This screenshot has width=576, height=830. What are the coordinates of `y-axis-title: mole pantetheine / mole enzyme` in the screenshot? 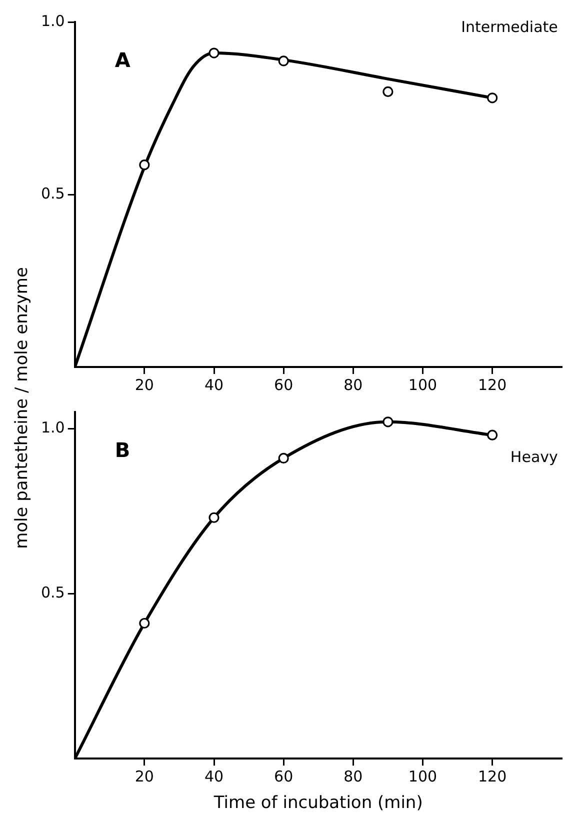 It's located at (22, 408).